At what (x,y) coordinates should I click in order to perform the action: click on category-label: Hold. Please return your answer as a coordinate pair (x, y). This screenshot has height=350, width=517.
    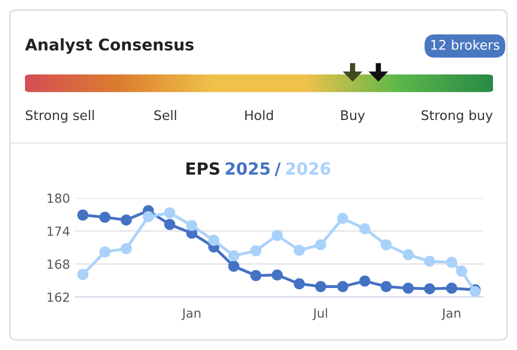
    Looking at the image, I should click on (259, 115).